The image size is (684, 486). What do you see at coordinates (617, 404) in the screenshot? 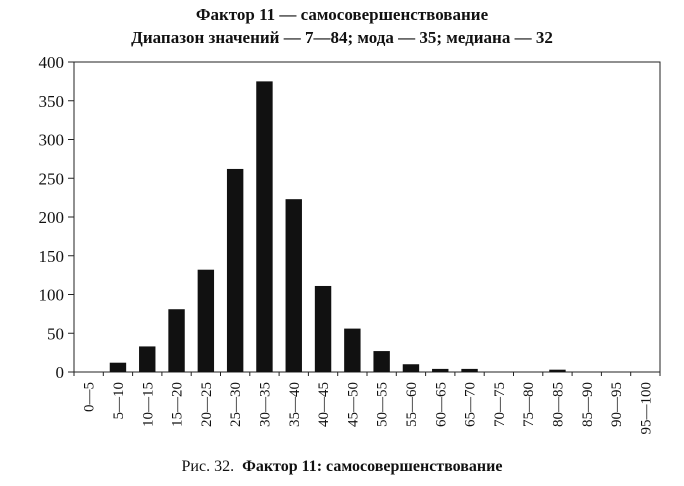
I see `x-tick-label: 90—95` at bounding box center [617, 404].